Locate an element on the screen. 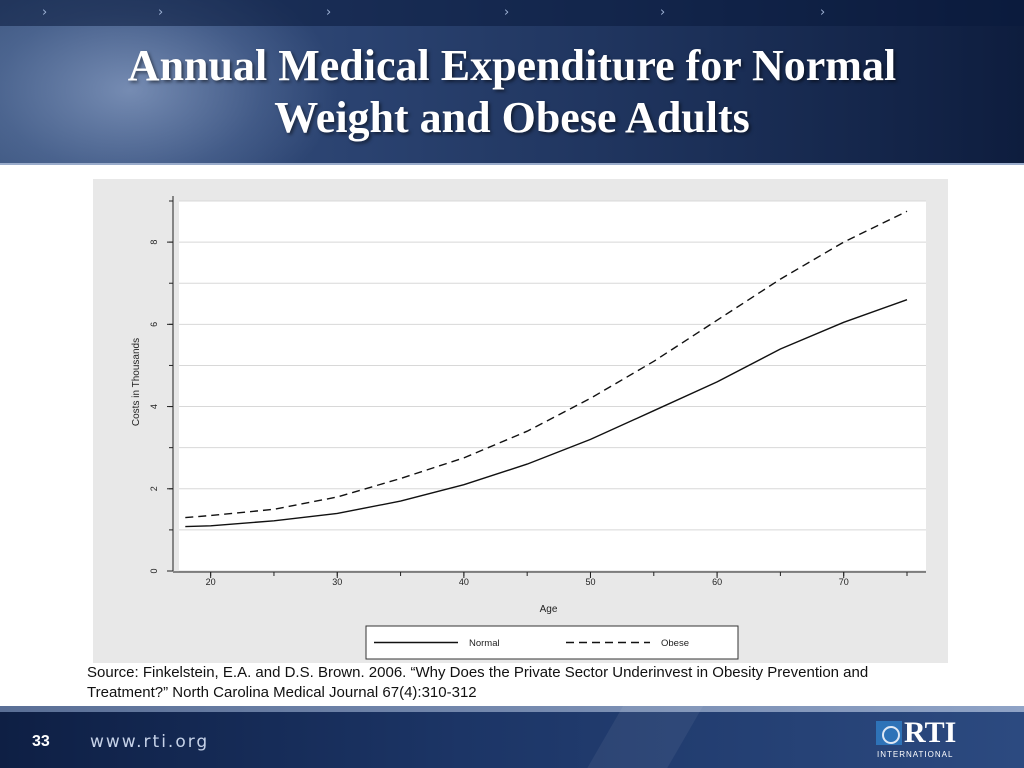  slide-number: 33 is located at coordinates (41, 741).